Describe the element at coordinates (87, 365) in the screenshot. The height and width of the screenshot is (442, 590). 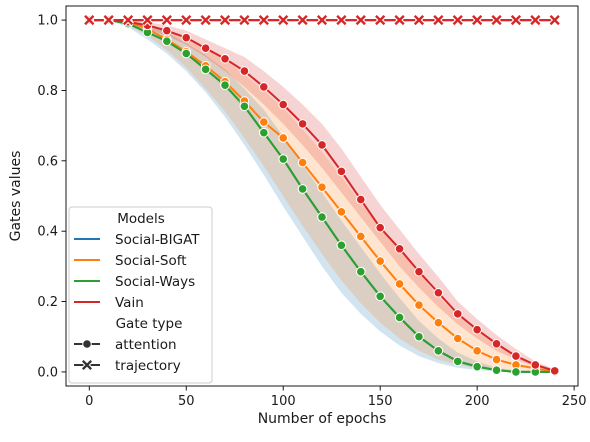
I see `legend-trajectory-marker` at that location.